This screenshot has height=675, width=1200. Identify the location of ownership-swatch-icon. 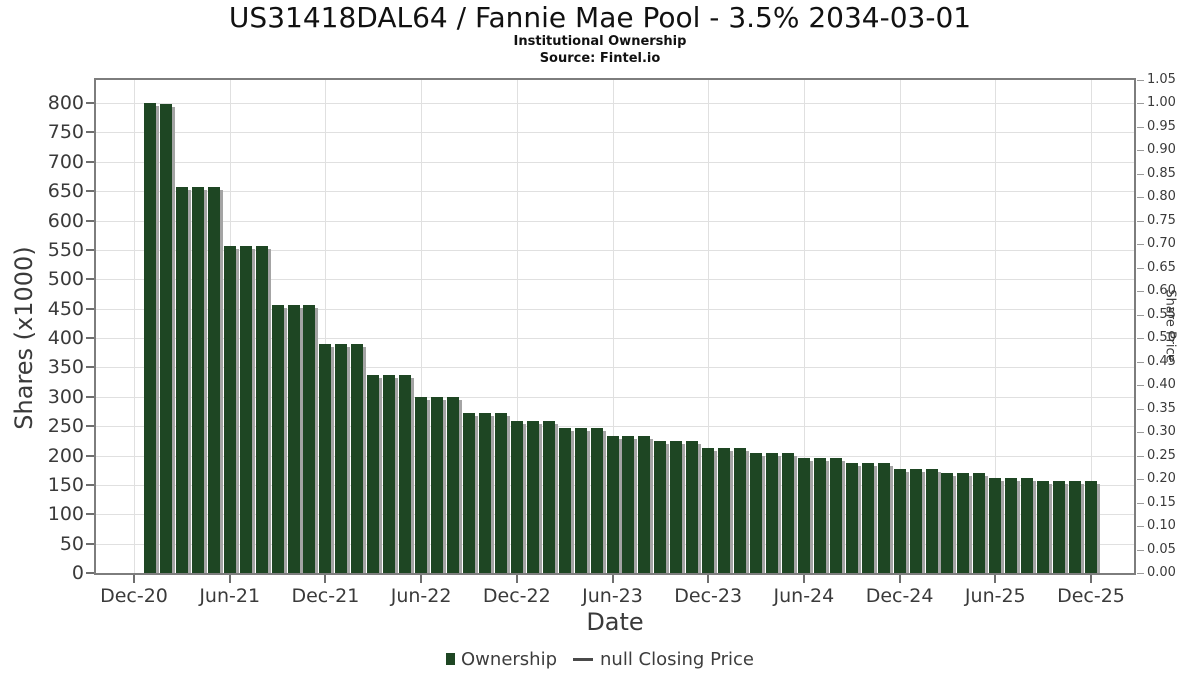
(451, 659).